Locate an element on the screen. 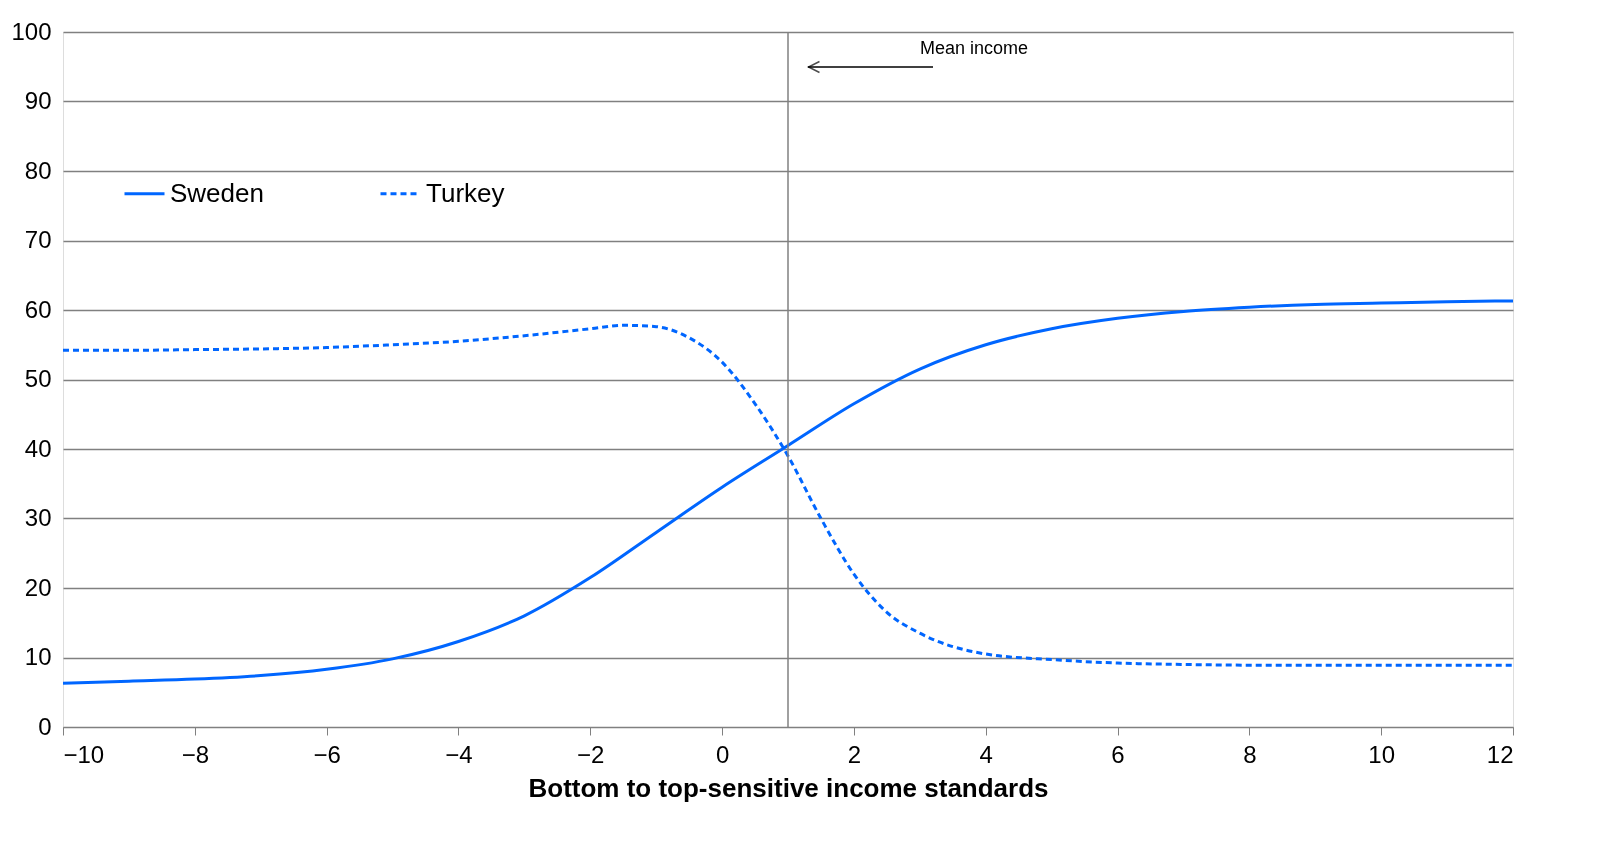 This screenshot has height=842, width=1624. x-tick-label: −2 is located at coordinates (591, 754).